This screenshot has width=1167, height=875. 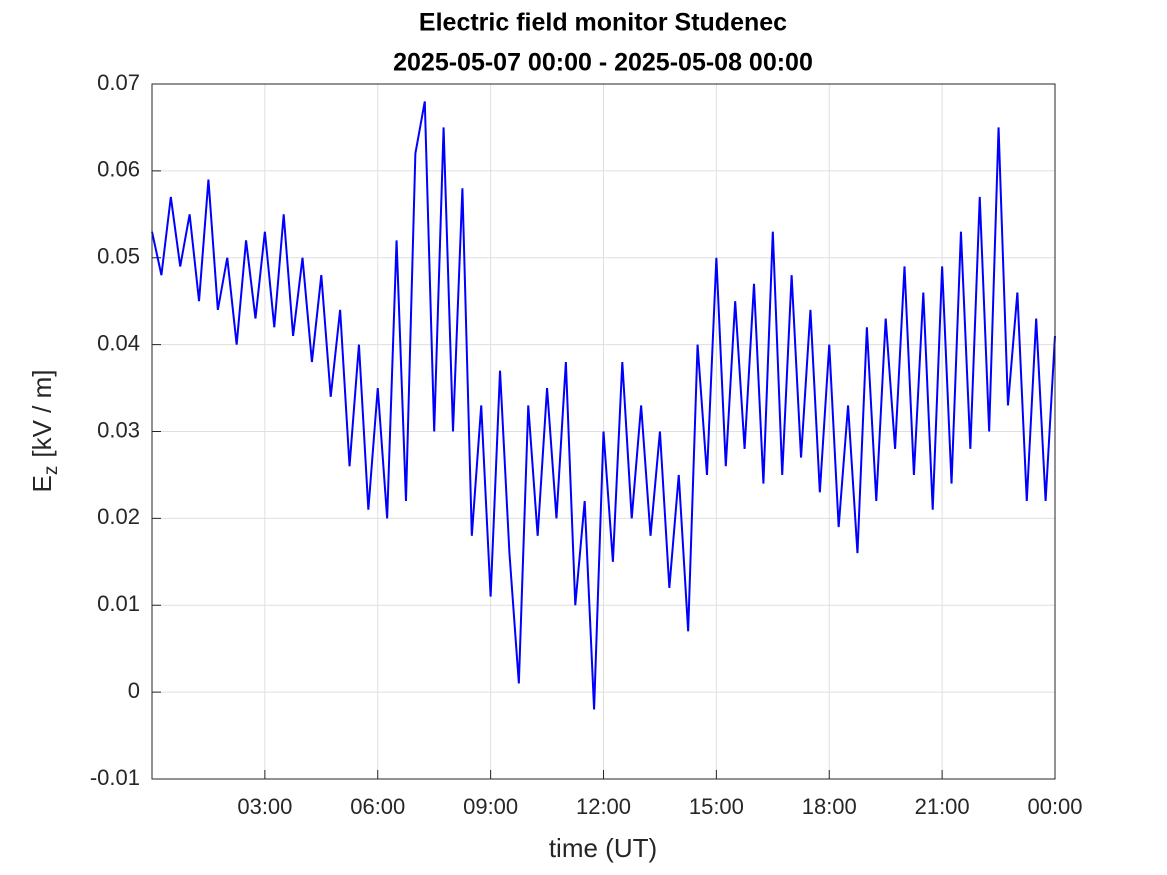 What do you see at coordinates (603, 806) in the screenshot?
I see `x-tick-label: 12:00` at bounding box center [603, 806].